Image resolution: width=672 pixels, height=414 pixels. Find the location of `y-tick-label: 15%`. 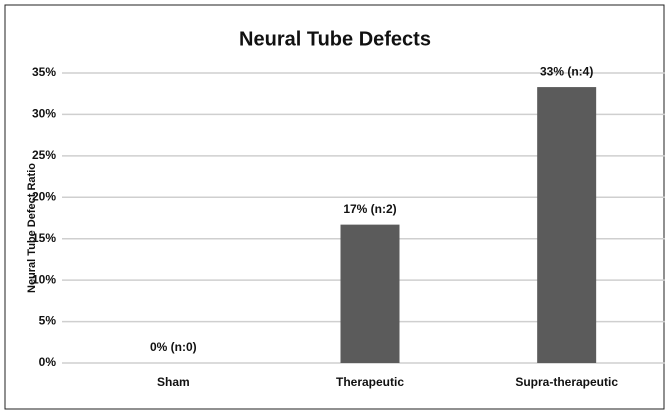

y-tick-label: 15% is located at coordinates (44, 238).